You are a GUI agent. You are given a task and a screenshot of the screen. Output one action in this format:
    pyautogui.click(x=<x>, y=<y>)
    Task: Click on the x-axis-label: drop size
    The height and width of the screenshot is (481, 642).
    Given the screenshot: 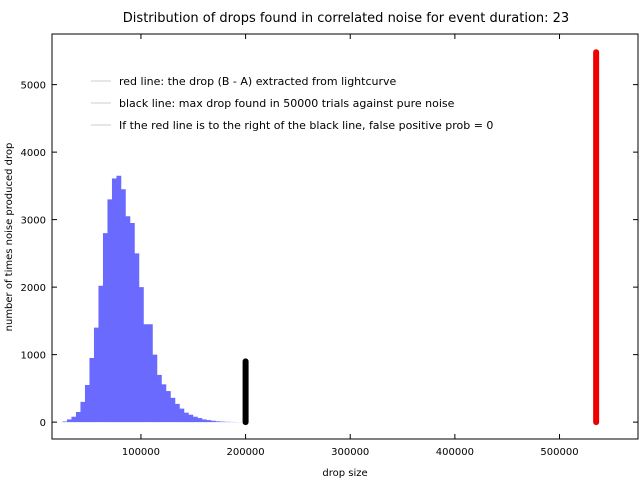 What is the action you would take?
    pyautogui.click(x=344, y=473)
    